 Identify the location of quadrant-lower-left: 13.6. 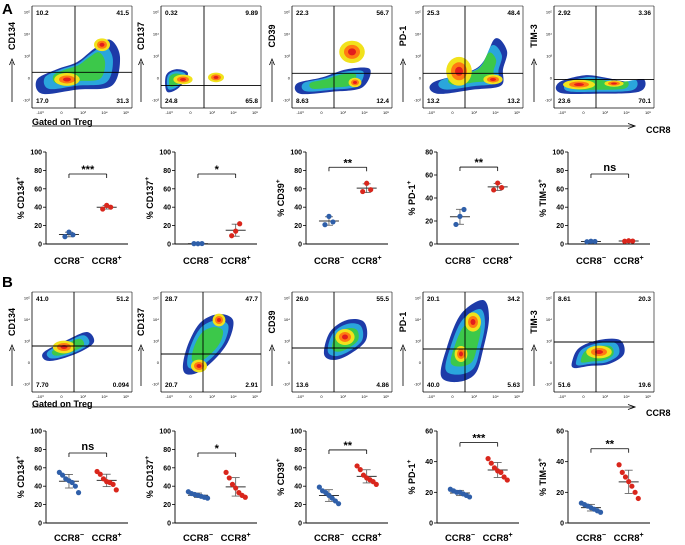
(302, 385).